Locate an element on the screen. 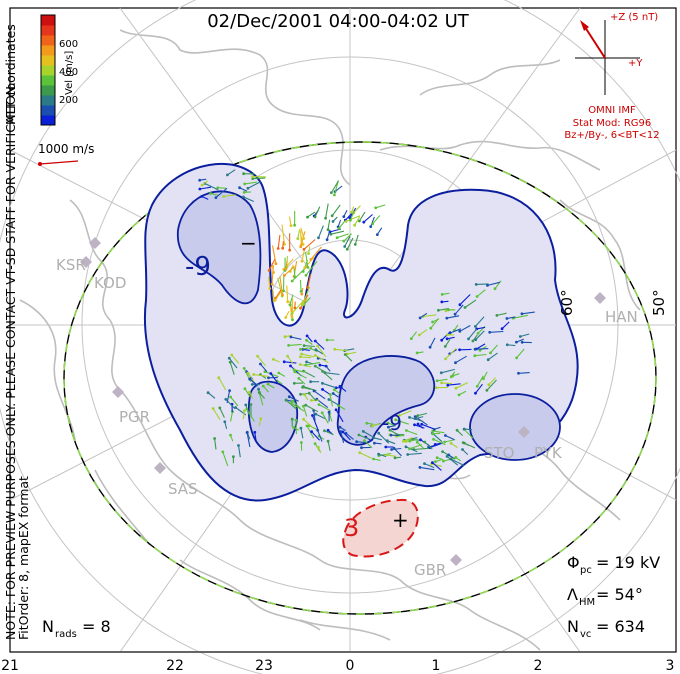  imf-z-label: +Z (5 nT) is located at coordinates (634, 17).